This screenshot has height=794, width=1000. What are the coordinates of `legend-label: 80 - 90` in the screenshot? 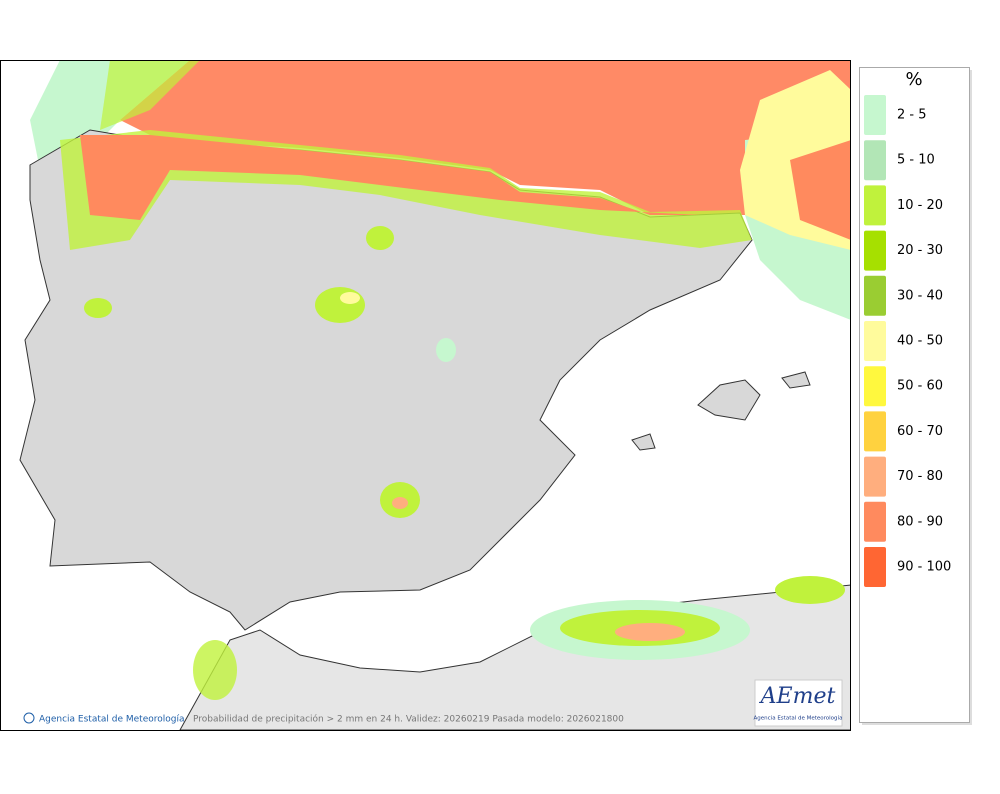 It's located at (920, 521).